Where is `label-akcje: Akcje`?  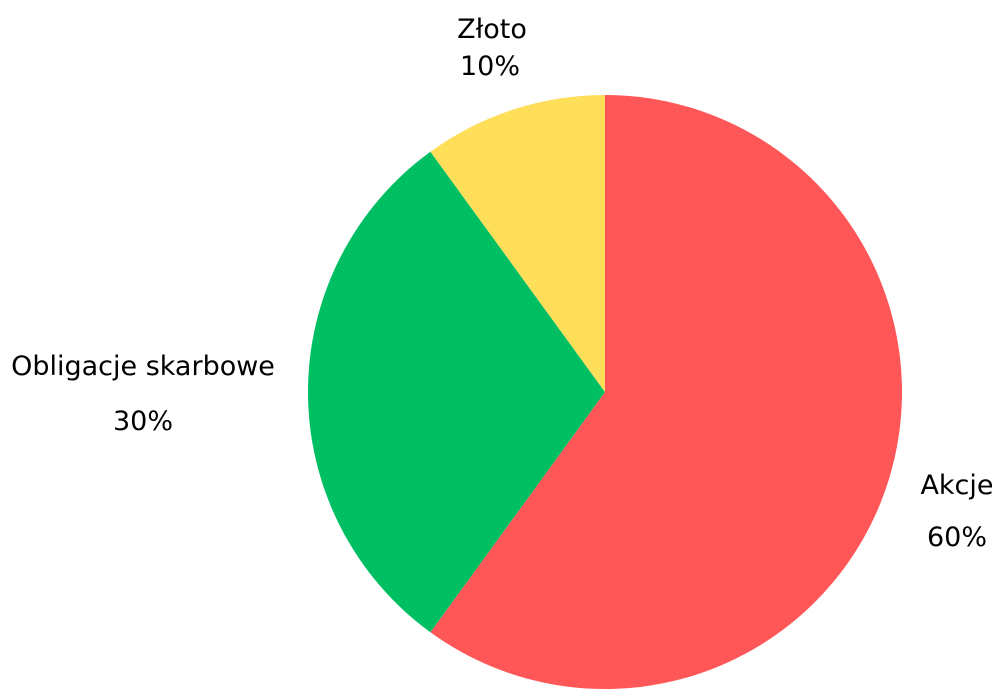
label-akcje: Akcje is located at coordinates (956, 485).